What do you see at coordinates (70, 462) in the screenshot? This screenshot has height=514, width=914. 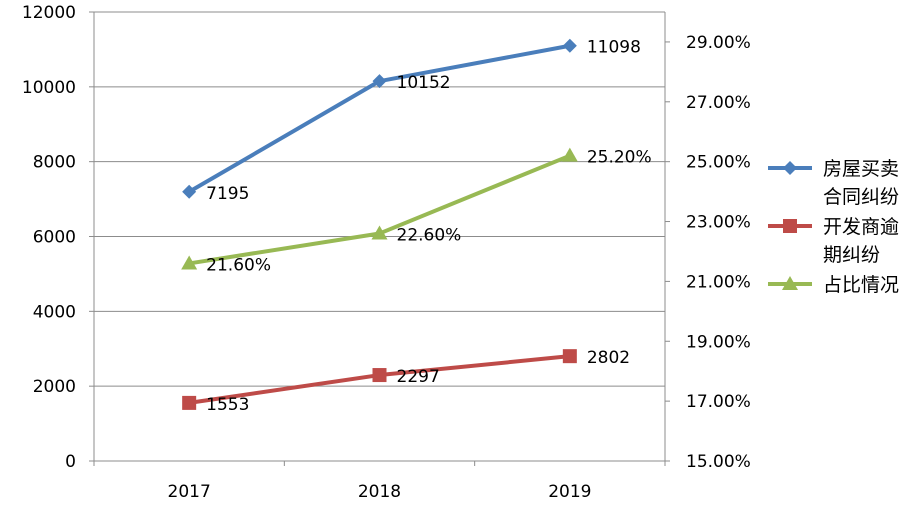 I see `y-left-tick-label: 0` at bounding box center [70, 462].